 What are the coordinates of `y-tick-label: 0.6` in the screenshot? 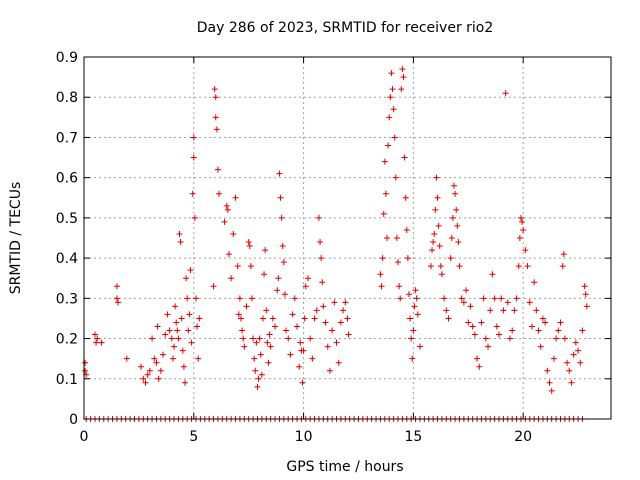 It's located at (67, 179).